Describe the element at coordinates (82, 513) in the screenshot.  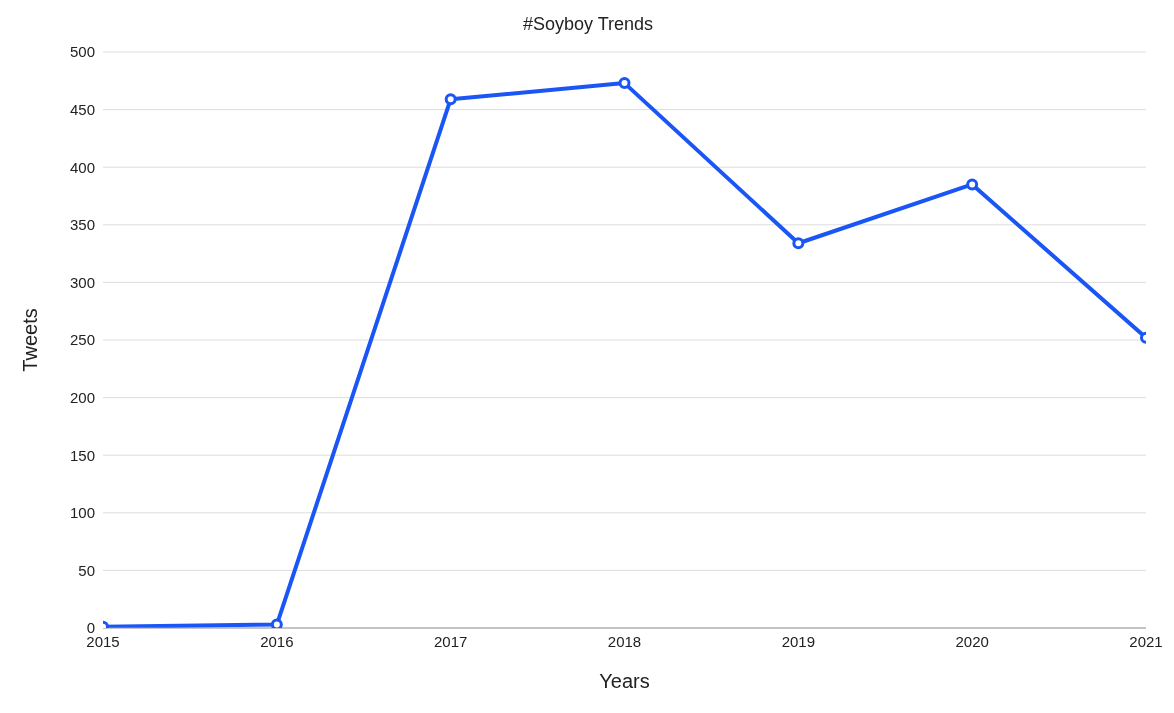
I see `y-tick-label: 100` at that location.